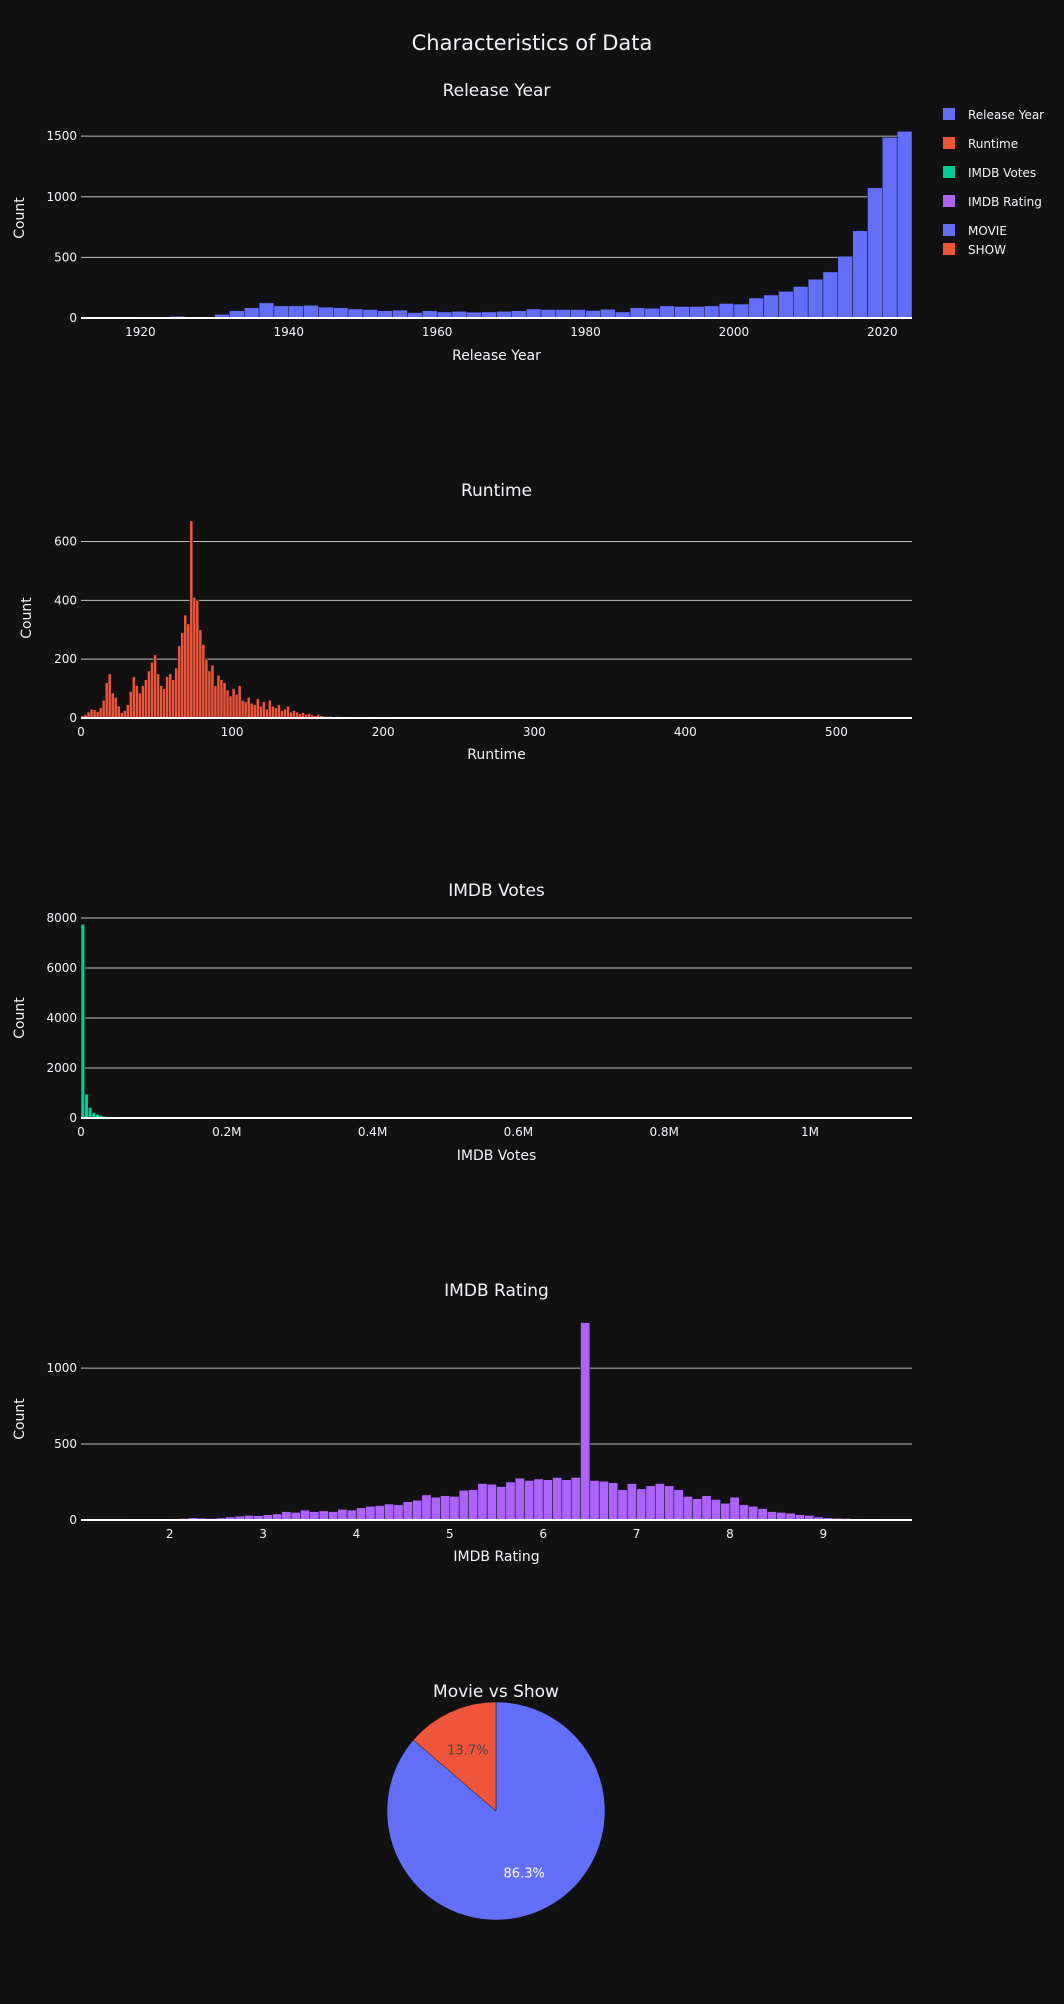  What do you see at coordinates (467, 1751) in the screenshot?
I see `pie-slice-label: 13.7%` at bounding box center [467, 1751].